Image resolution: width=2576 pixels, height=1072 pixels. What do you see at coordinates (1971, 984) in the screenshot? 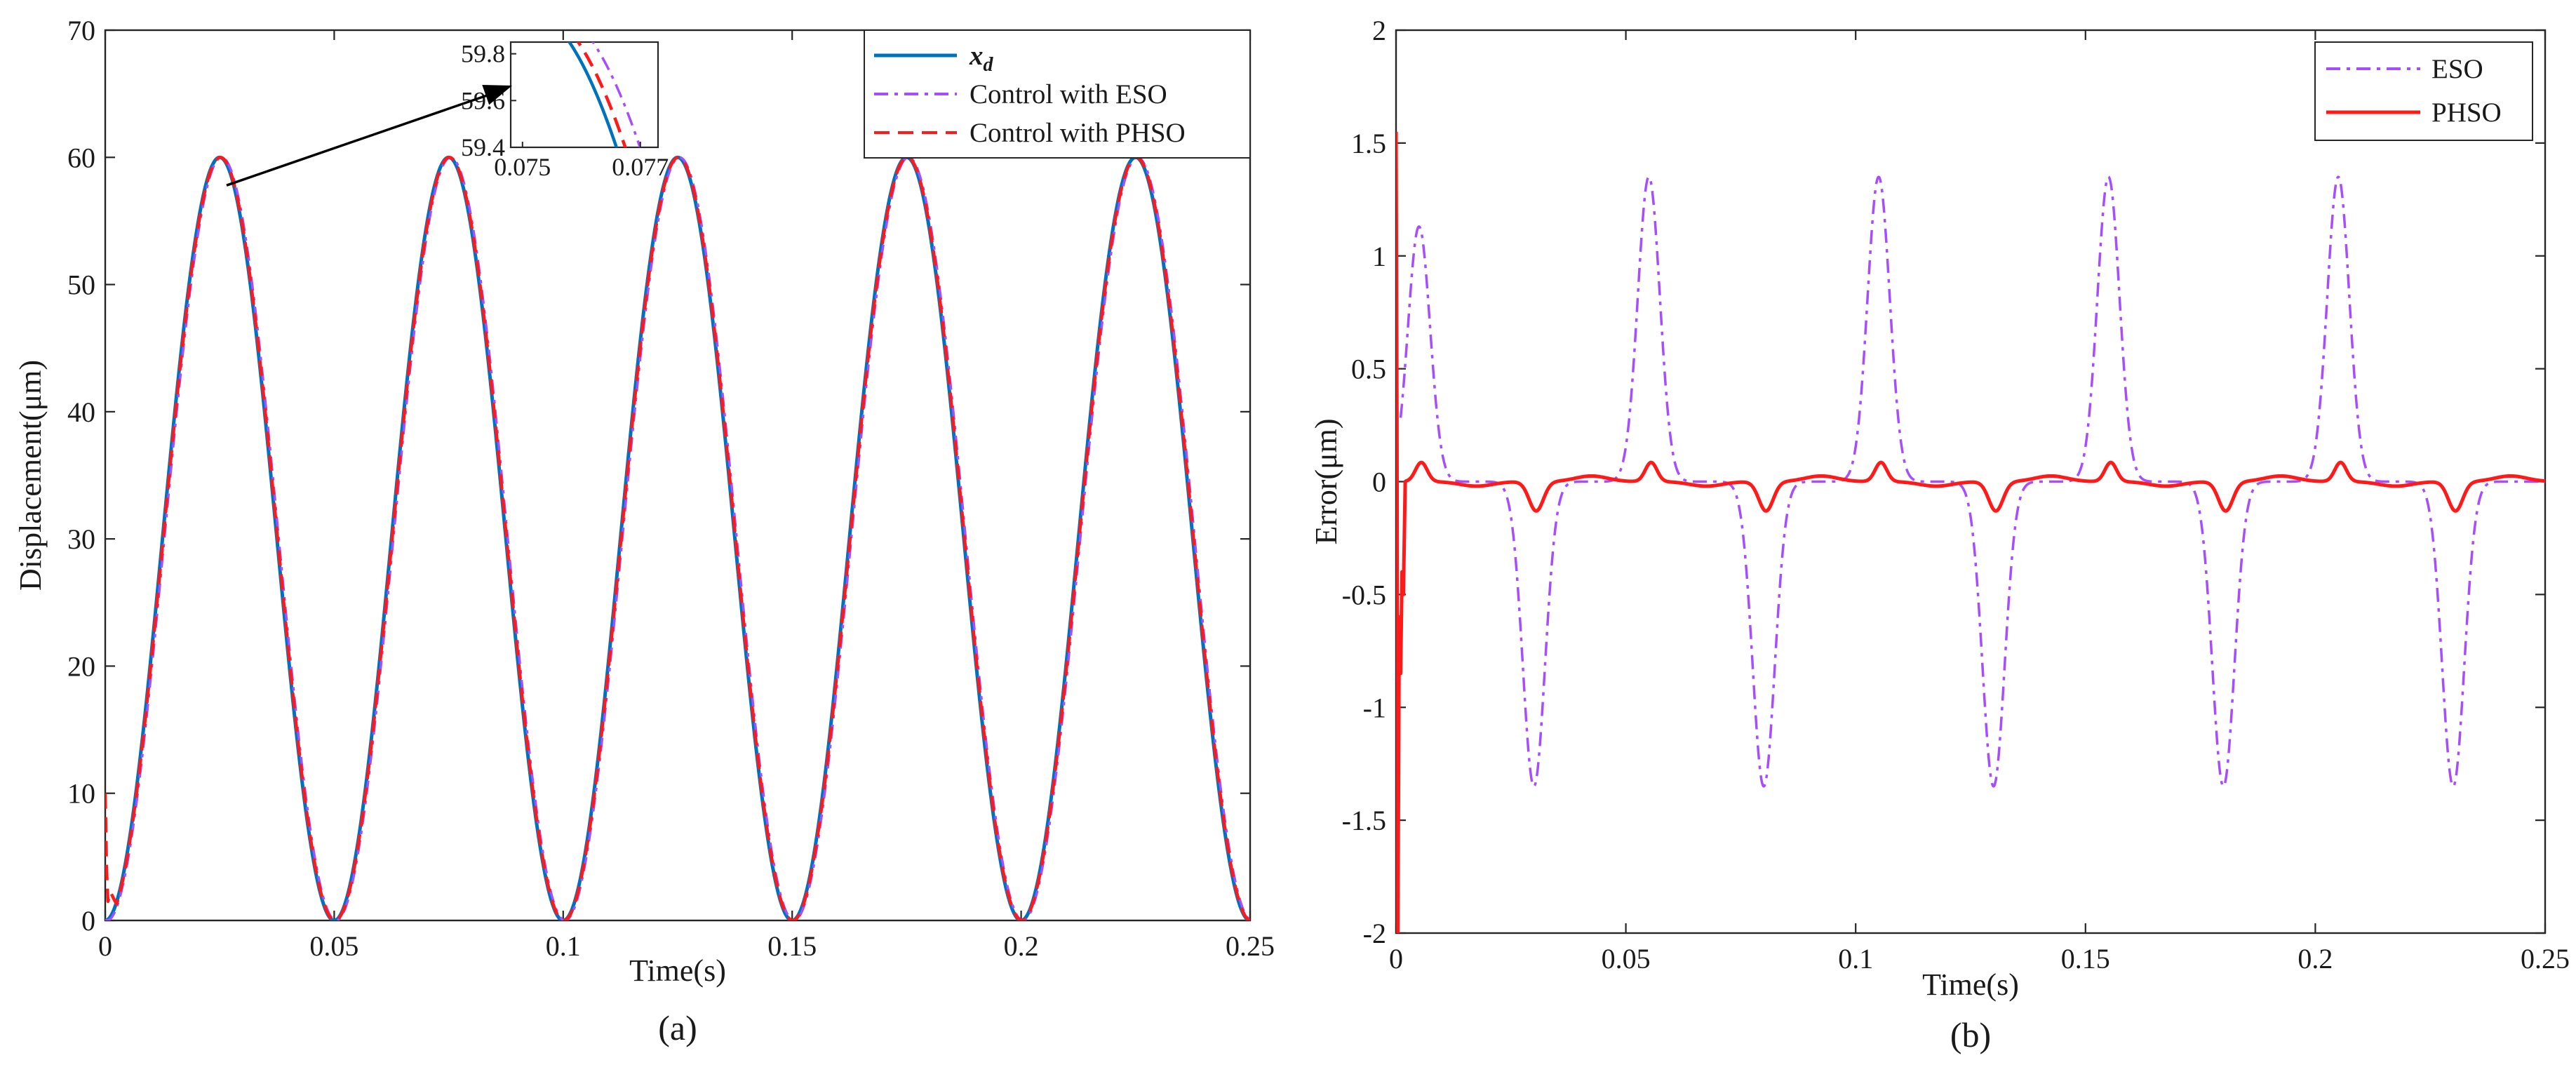
I see `chart-b-xlabel: Time(s)` at bounding box center [1971, 984].